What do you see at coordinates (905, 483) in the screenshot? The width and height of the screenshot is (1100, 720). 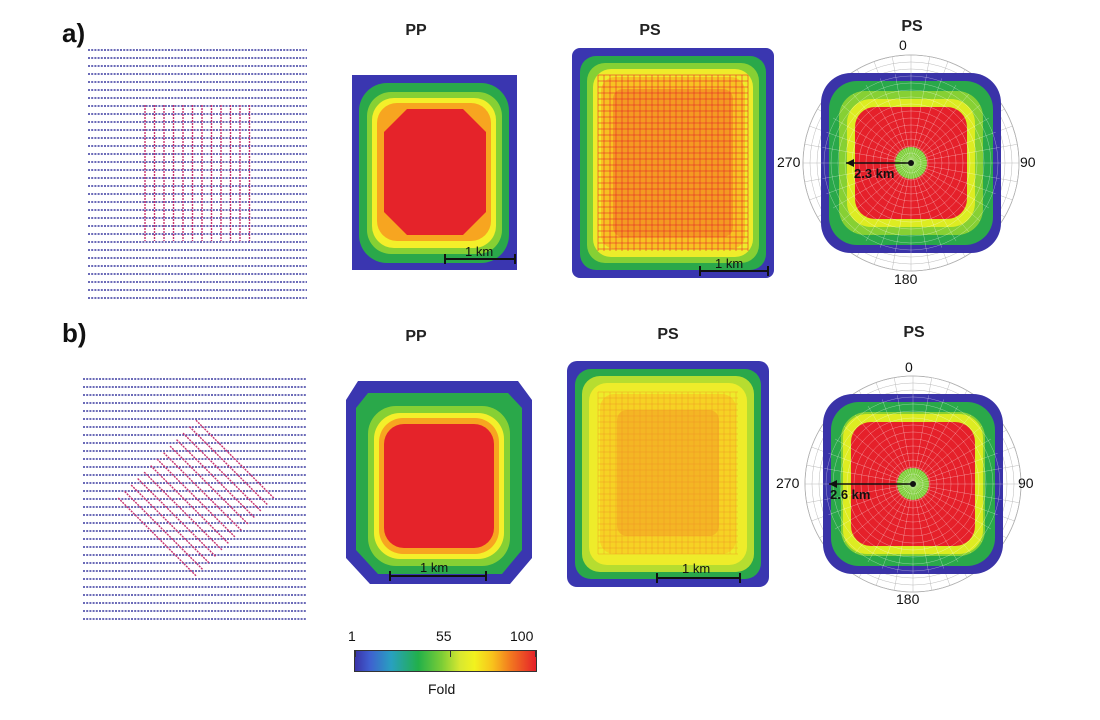 I see `ps-polar-plot-b: 0 90 180 270 2.6 km` at bounding box center [905, 483].